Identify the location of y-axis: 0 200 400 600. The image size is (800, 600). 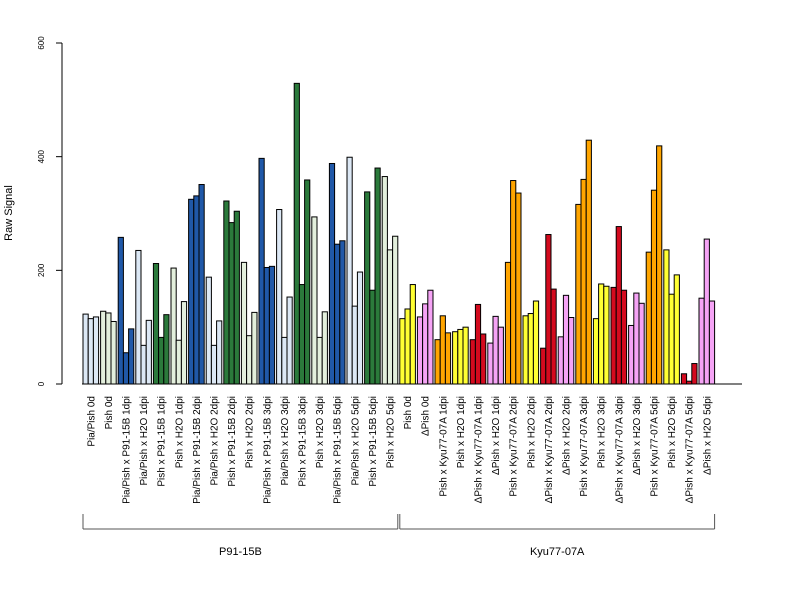
(50, 211).